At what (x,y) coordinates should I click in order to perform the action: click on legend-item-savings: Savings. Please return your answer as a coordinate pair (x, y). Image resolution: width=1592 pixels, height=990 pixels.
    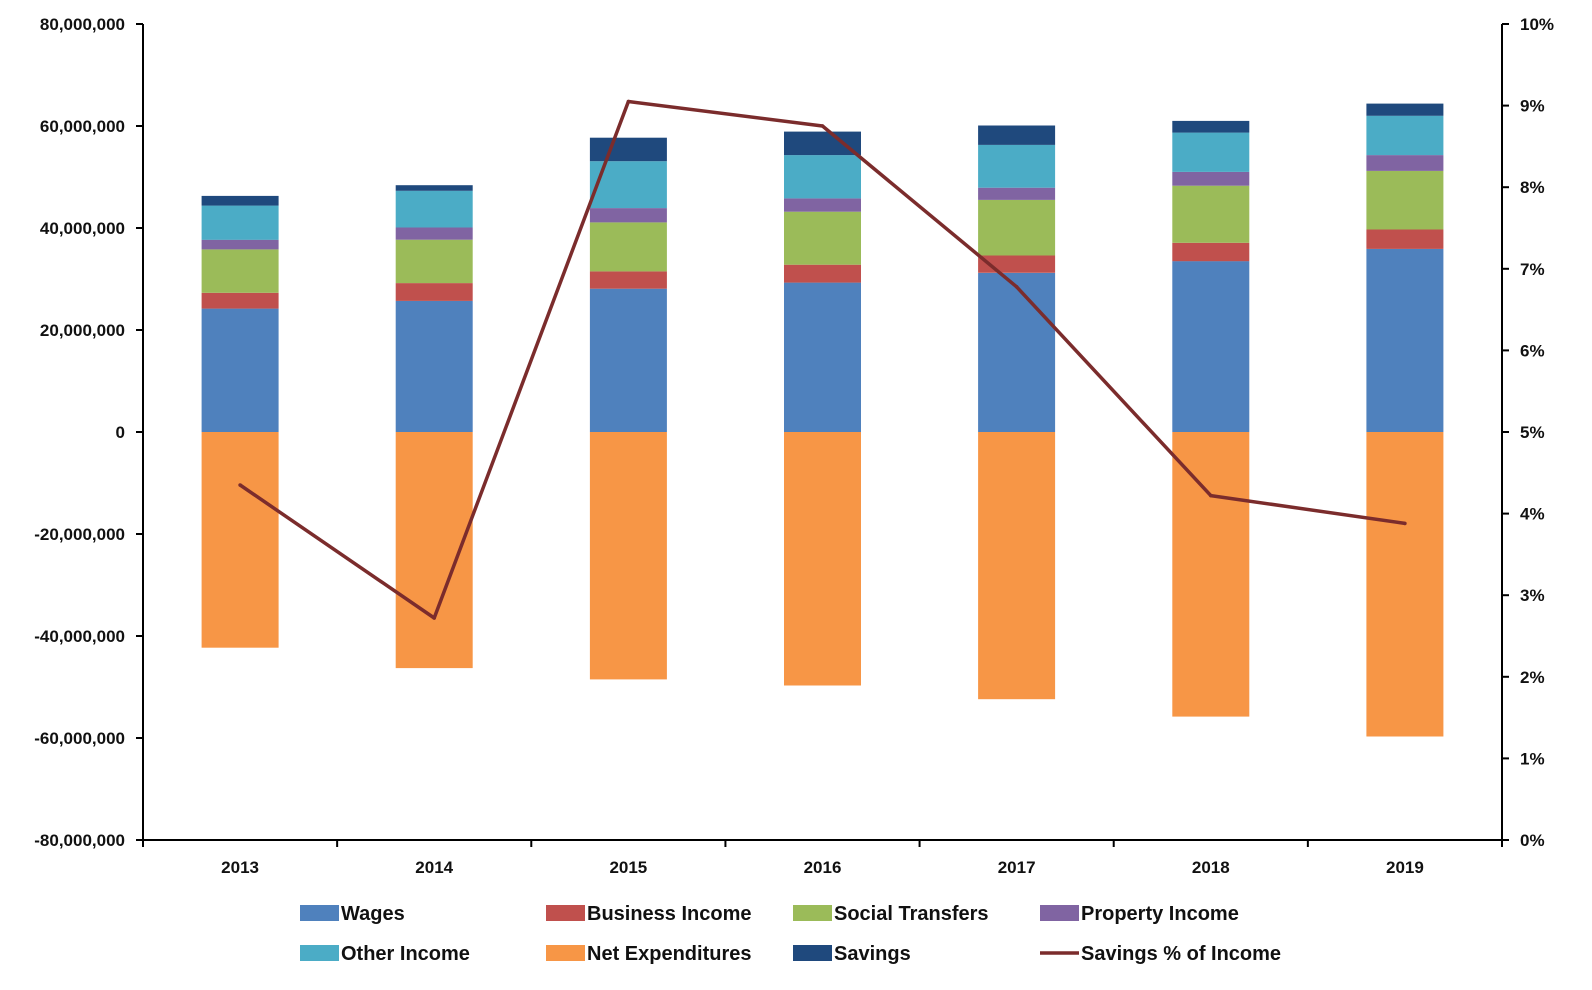
    Looking at the image, I should click on (852, 954).